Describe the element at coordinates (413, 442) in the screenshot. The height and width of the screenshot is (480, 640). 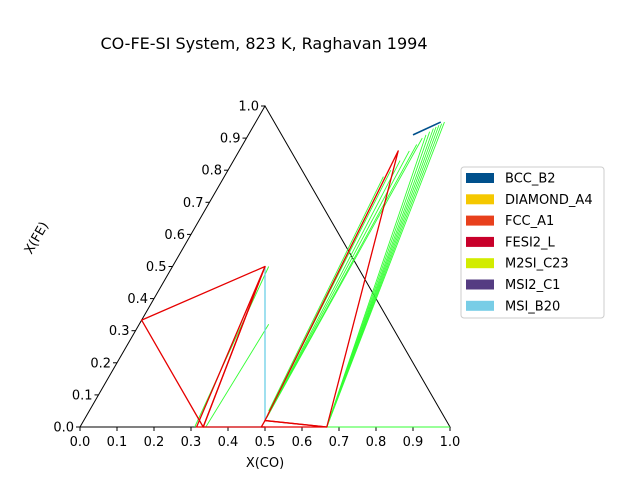
I see `x-tick-label: 0.9` at that location.